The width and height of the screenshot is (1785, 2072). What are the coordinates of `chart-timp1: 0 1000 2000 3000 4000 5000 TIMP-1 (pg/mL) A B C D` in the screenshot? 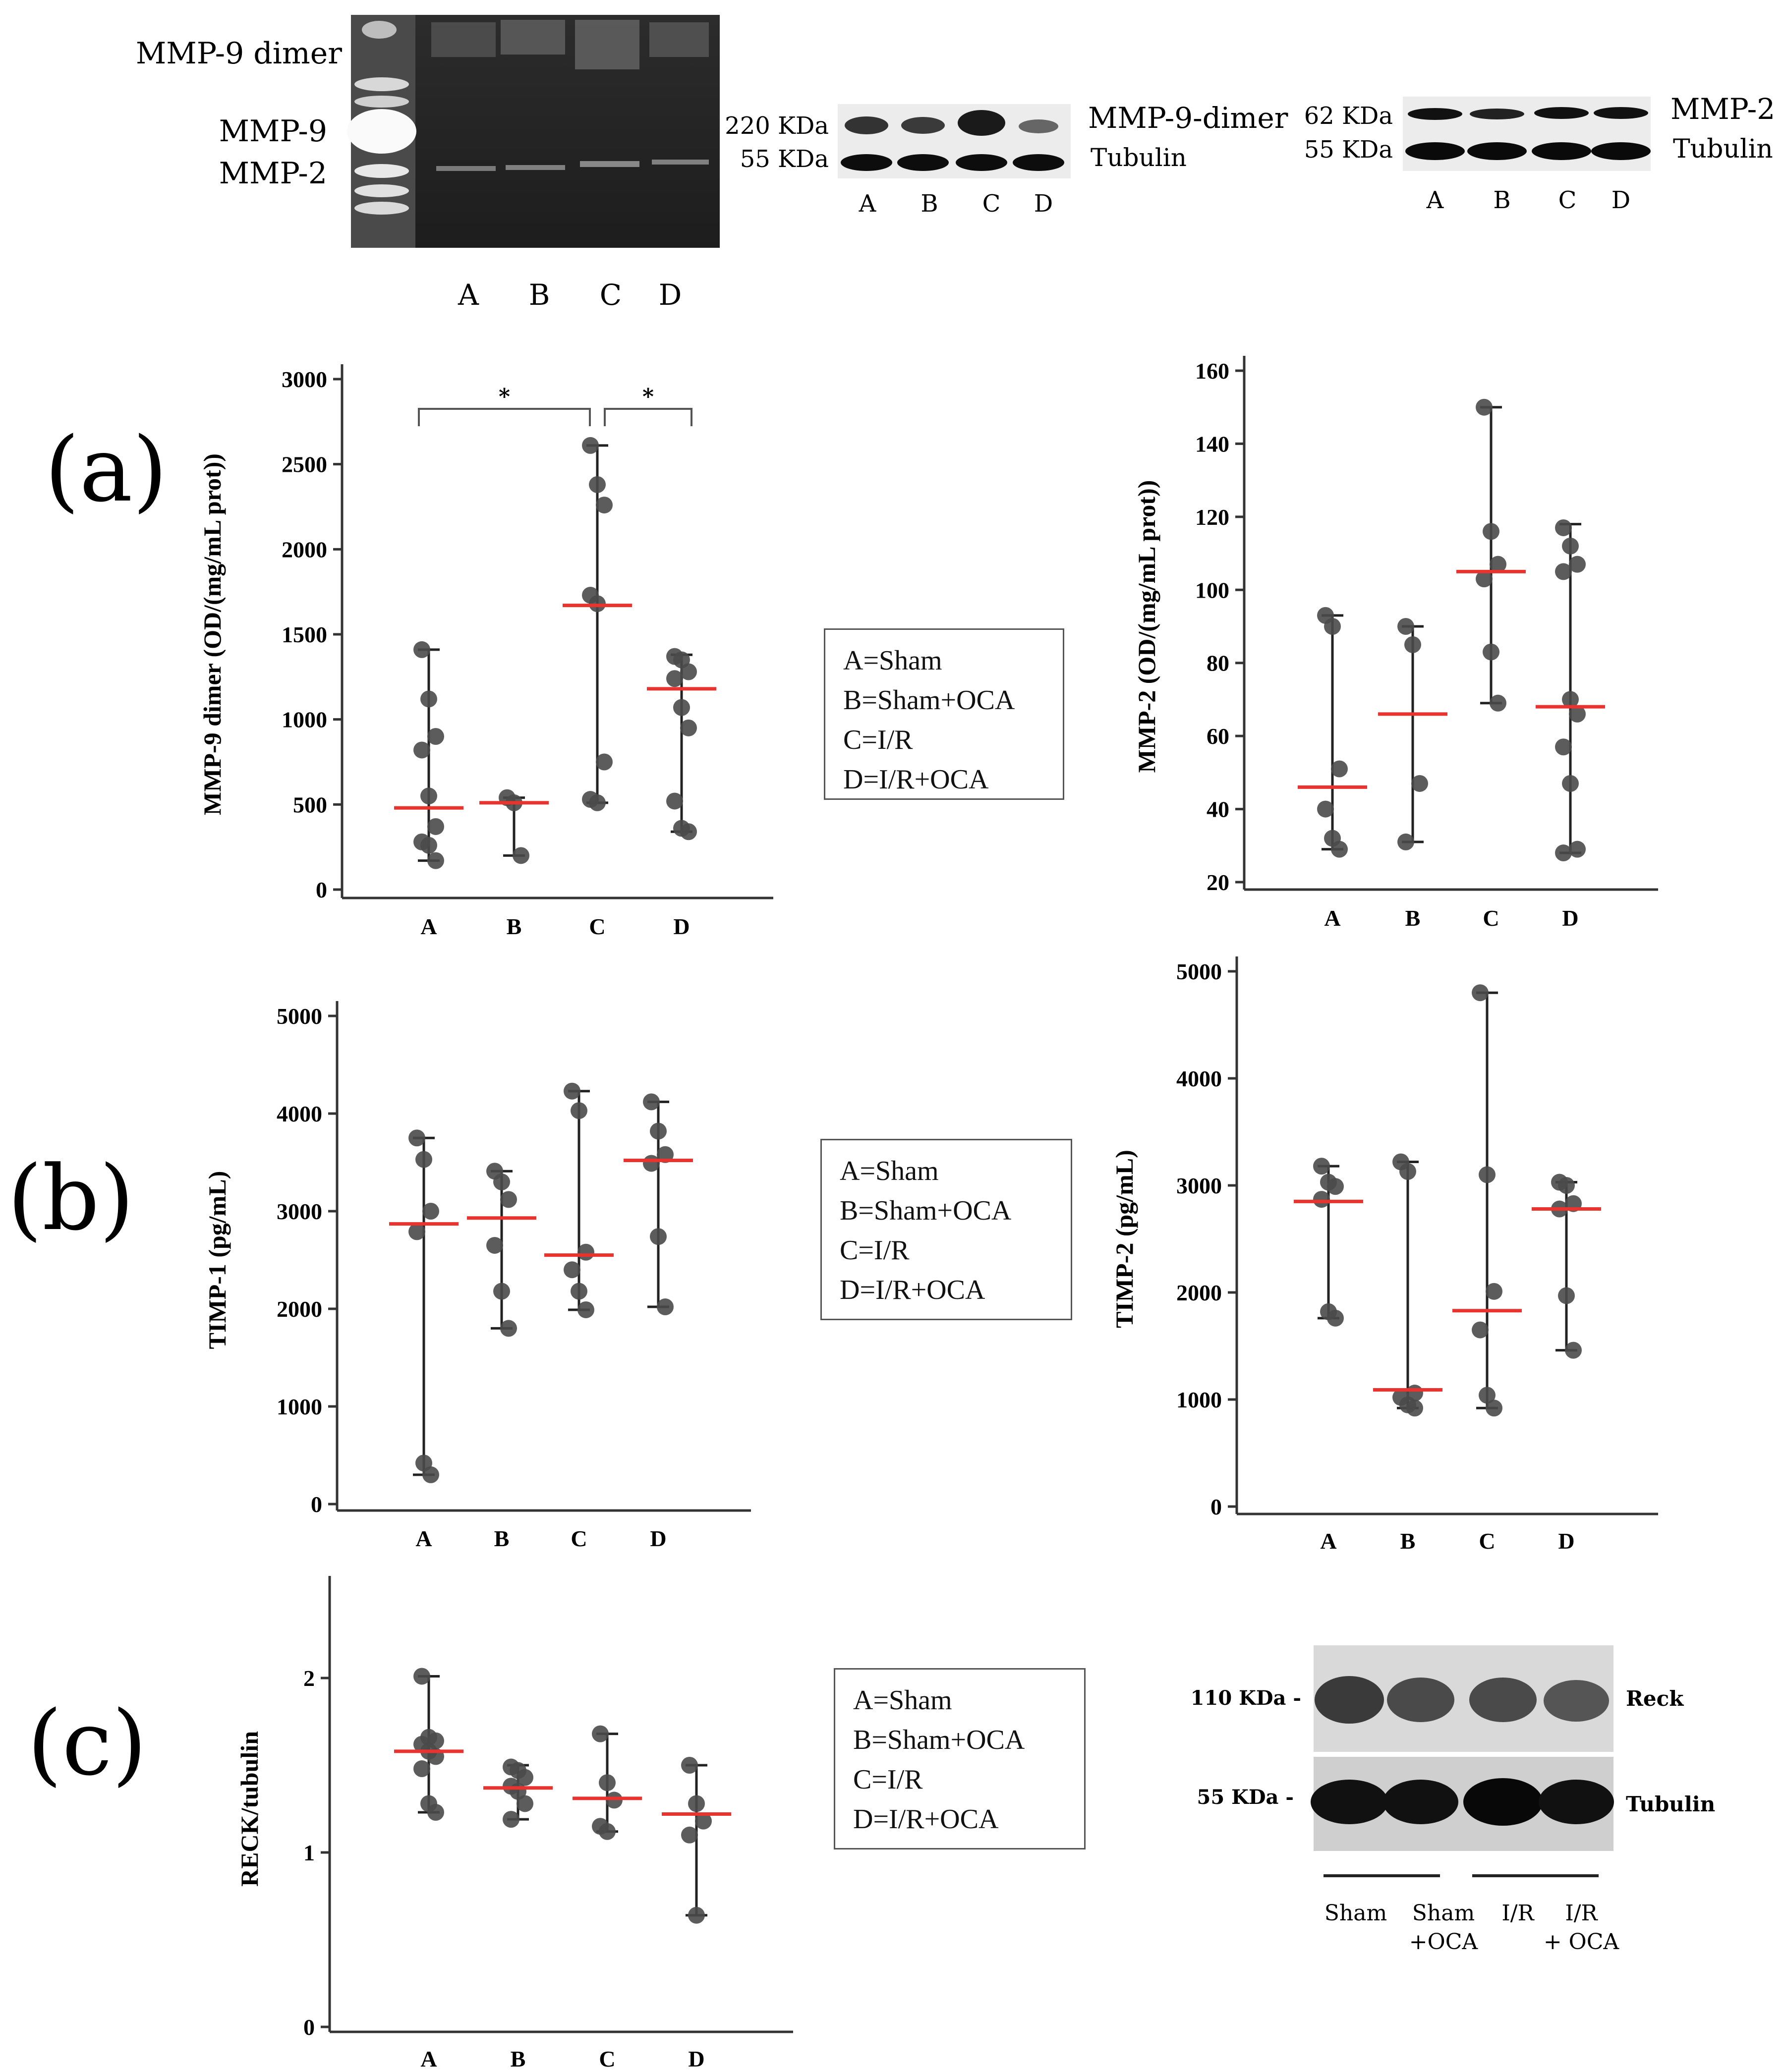 It's located at (477, 1276).